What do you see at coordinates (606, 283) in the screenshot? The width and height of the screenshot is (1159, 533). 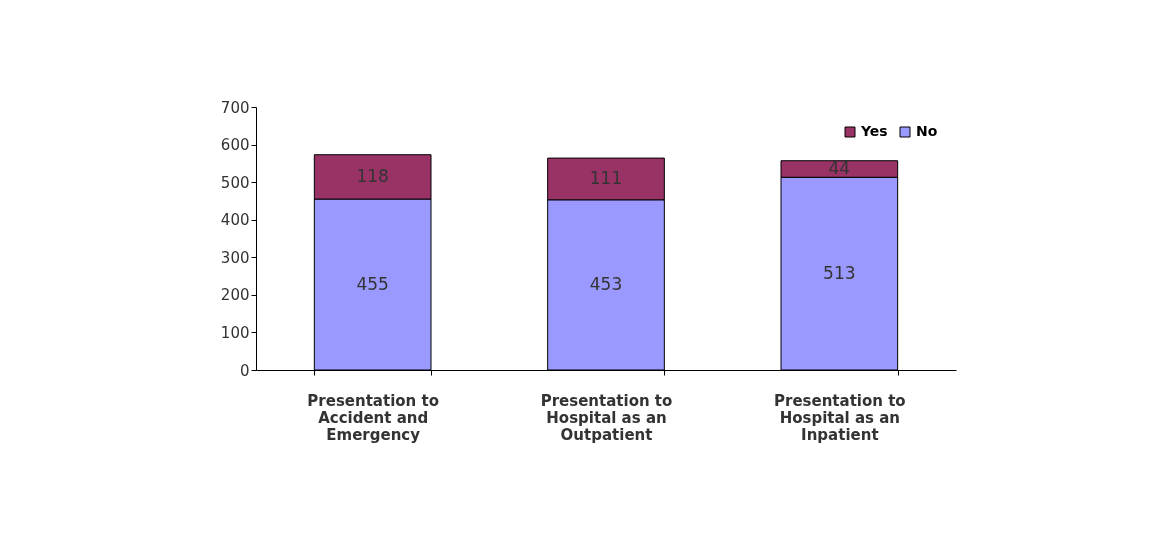 I see `data-label: 453` at bounding box center [606, 283].